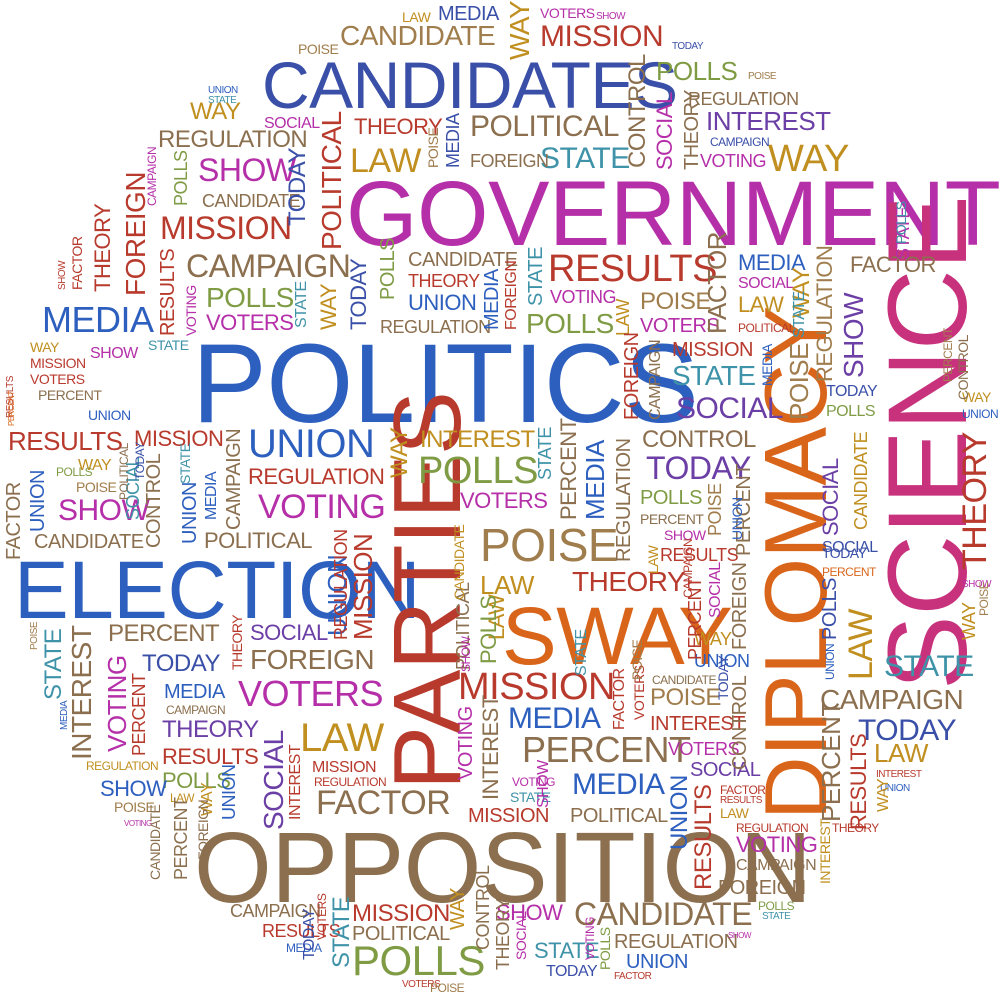 The image size is (1000, 1000). What do you see at coordinates (226, 228) in the screenshot?
I see `word-mission-3: MISSION` at bounding box center [226, 228].